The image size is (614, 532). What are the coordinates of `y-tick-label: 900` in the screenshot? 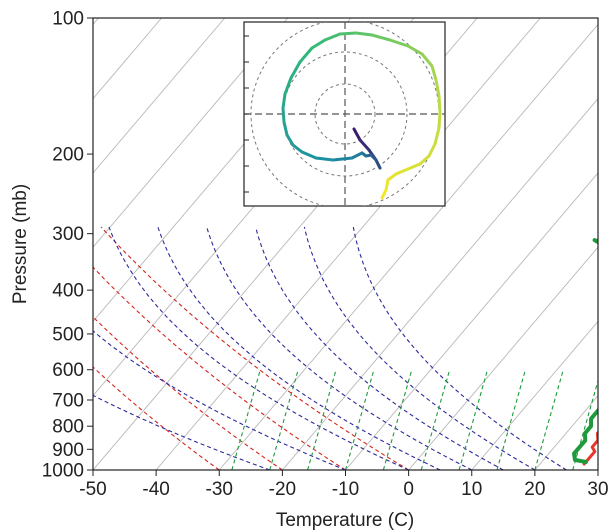 It's located at (68, 450).